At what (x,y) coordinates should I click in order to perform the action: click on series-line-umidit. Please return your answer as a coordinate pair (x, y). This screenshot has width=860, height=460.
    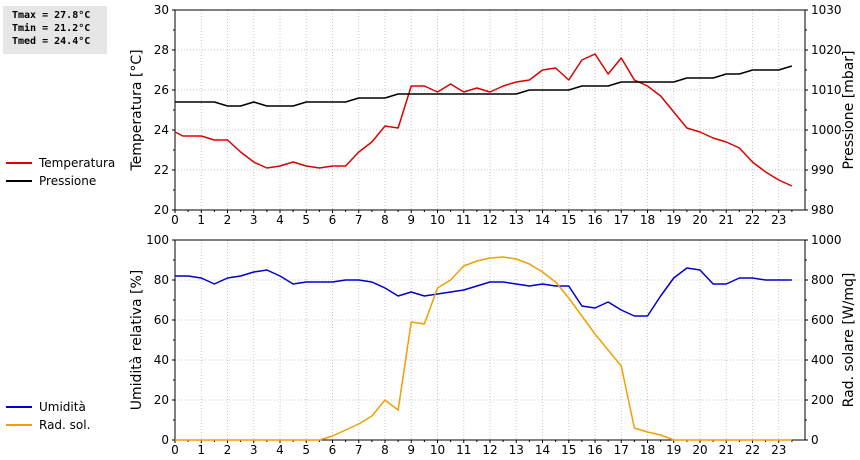
    Looking at the image, I should click on (483, 292).